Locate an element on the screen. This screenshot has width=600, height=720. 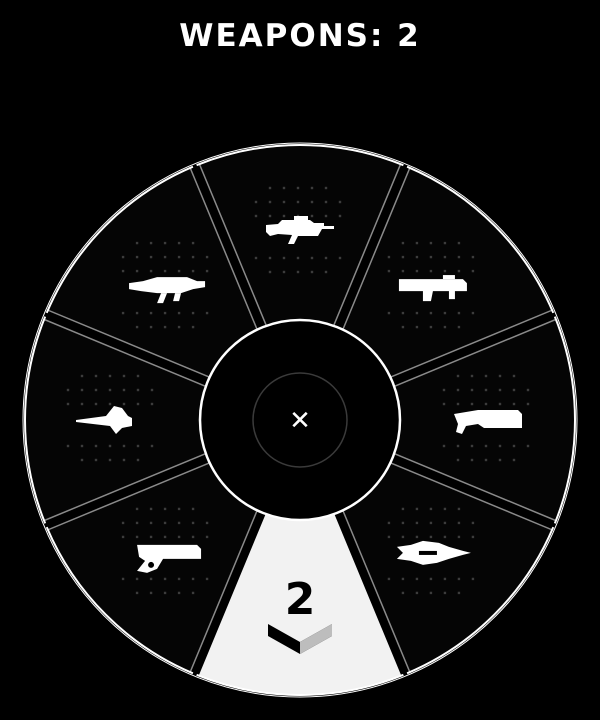
energy-sword-icon is located at coordinates (104, 420).